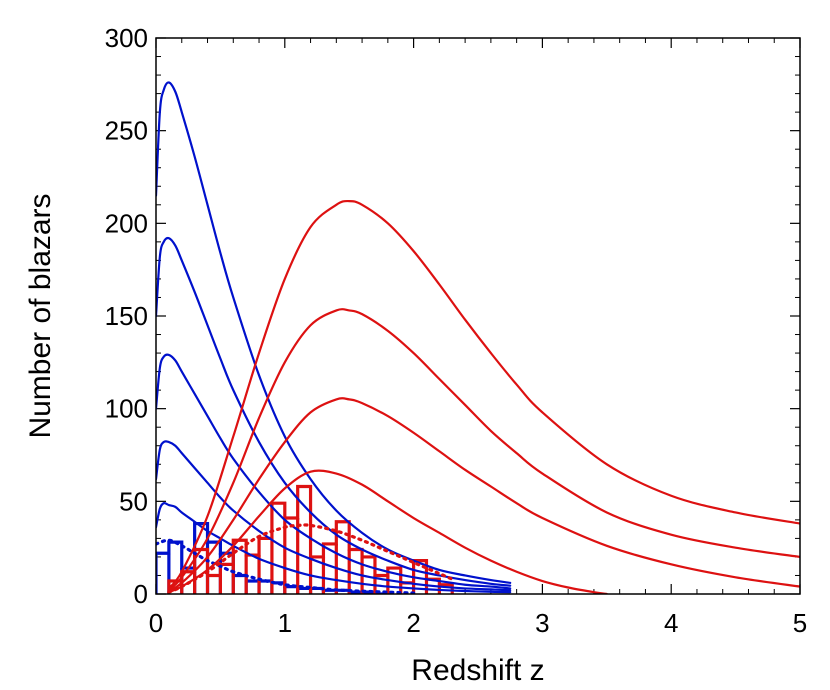  Describe the element at coordinates (477, 670) in the screenshot. I see `x-axis-title: Redshift z` at that location.